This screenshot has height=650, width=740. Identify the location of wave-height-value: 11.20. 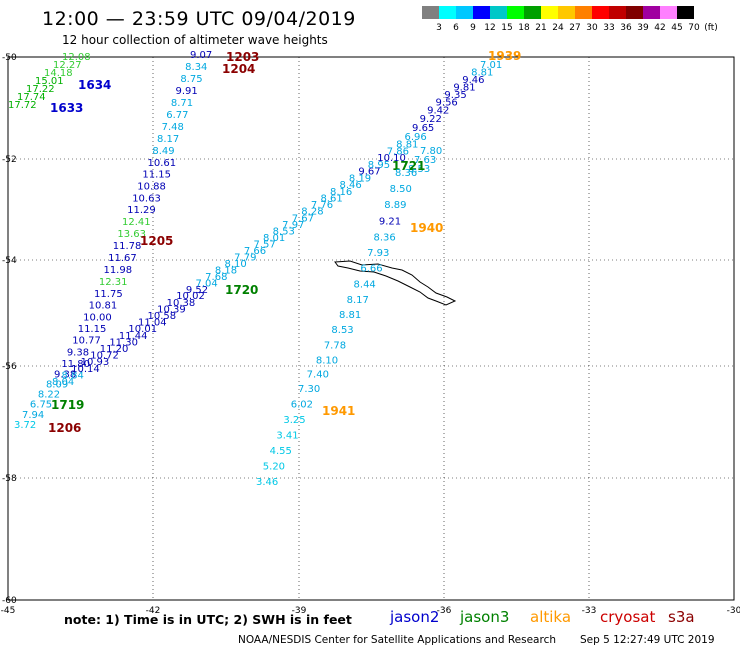
(114, 349).